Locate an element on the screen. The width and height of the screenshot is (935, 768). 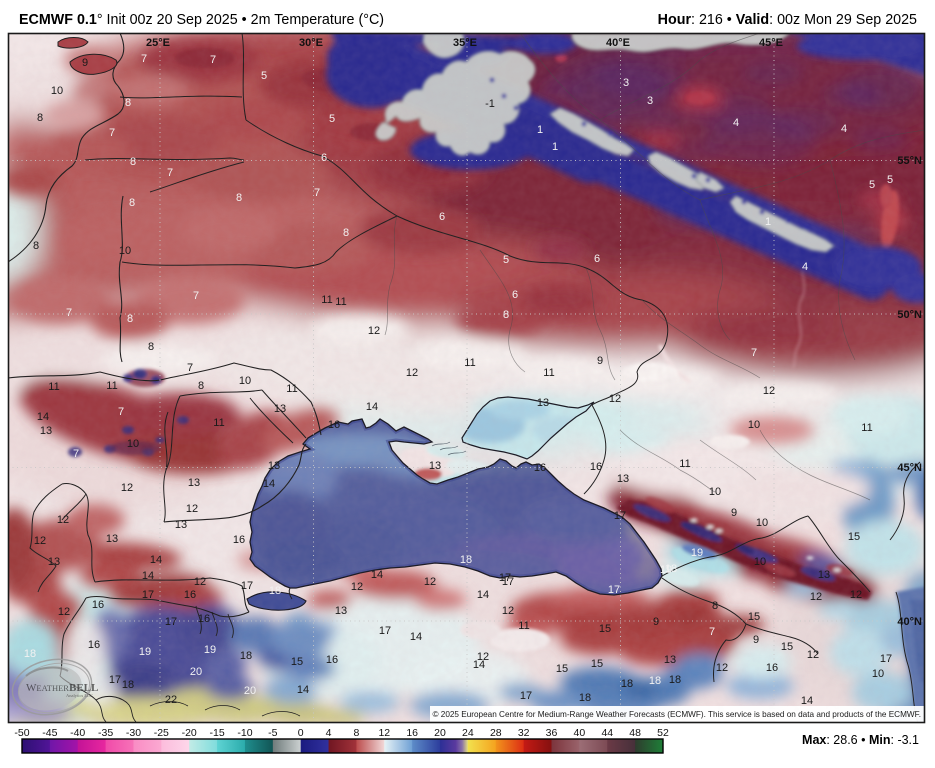
svg-text: -5 is located at coordinates (272, 733).